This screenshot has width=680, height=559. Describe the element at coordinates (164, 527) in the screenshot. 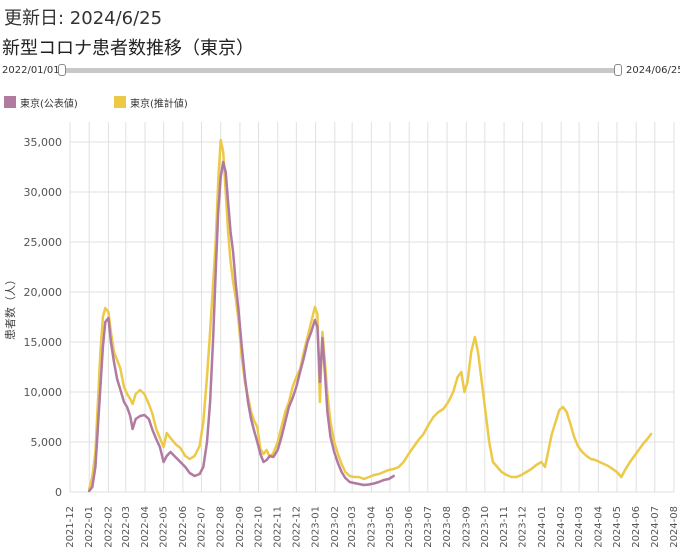

I see `x-tick-label: 2022-05` at that location.